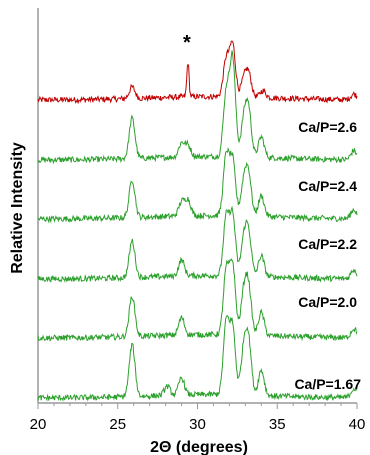 The height and width of the screenshot is (455, 370). Describe the element at coordinates (327, 384) in the screenshot. I see `series-label: Ca/P=1.67` at that location.